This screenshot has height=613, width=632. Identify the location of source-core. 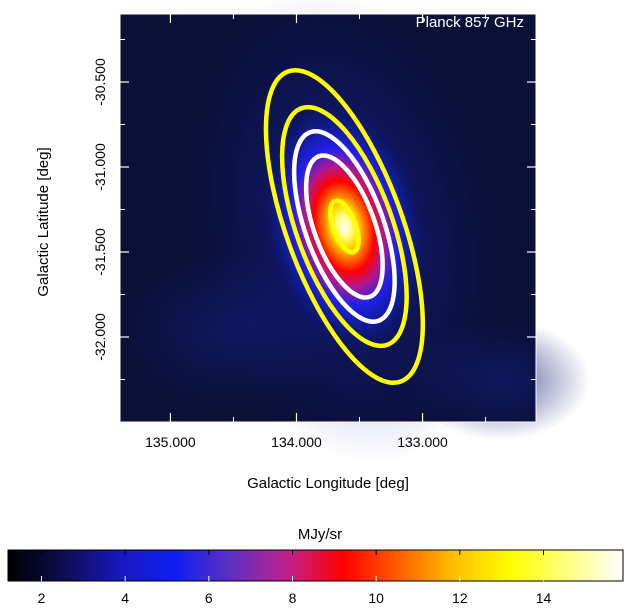
(344, 226).